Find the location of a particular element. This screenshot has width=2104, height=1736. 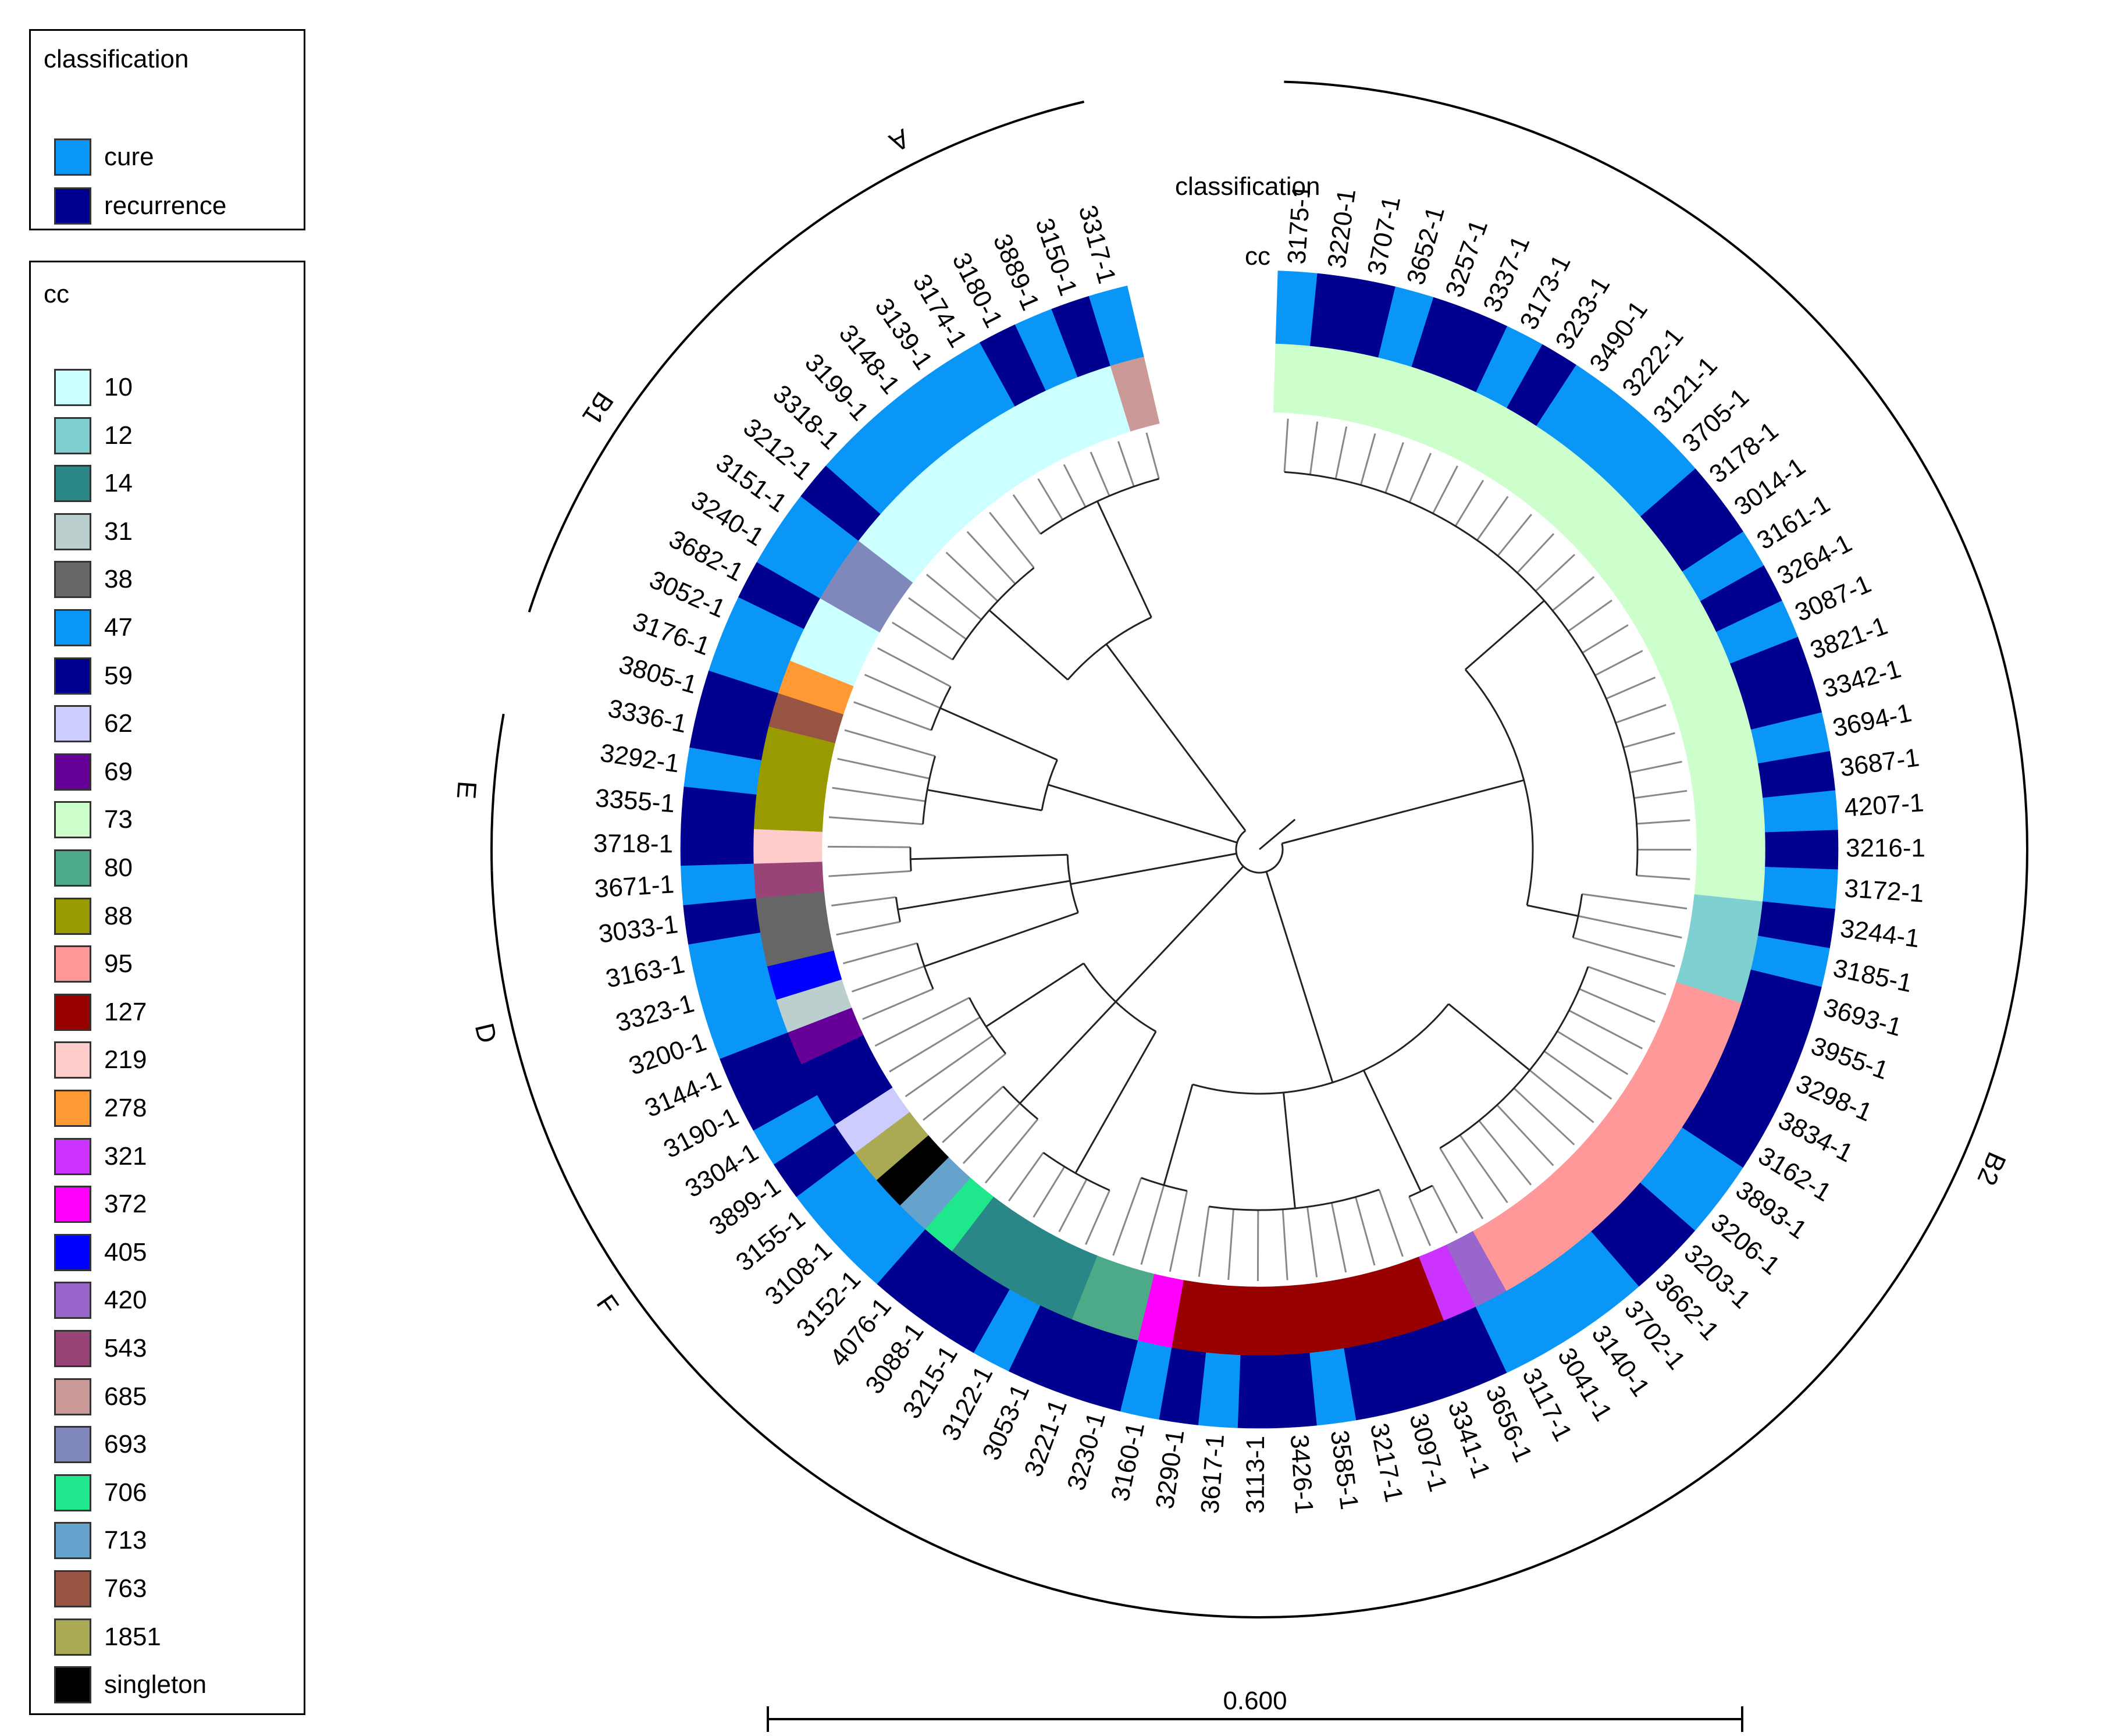

leaf-label: 3220-1 is located at coordinates (1341, 229).